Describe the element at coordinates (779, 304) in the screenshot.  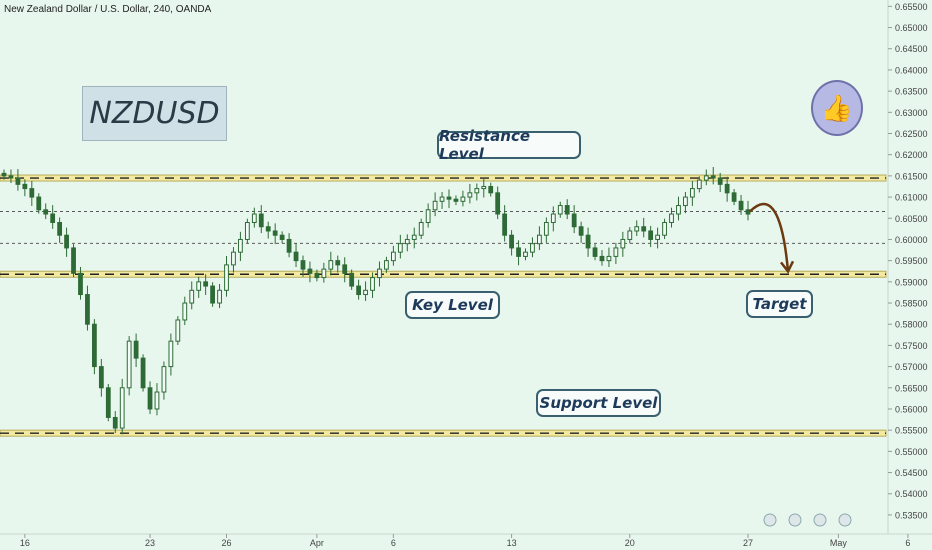
I see `target-callout: Target` at that location.